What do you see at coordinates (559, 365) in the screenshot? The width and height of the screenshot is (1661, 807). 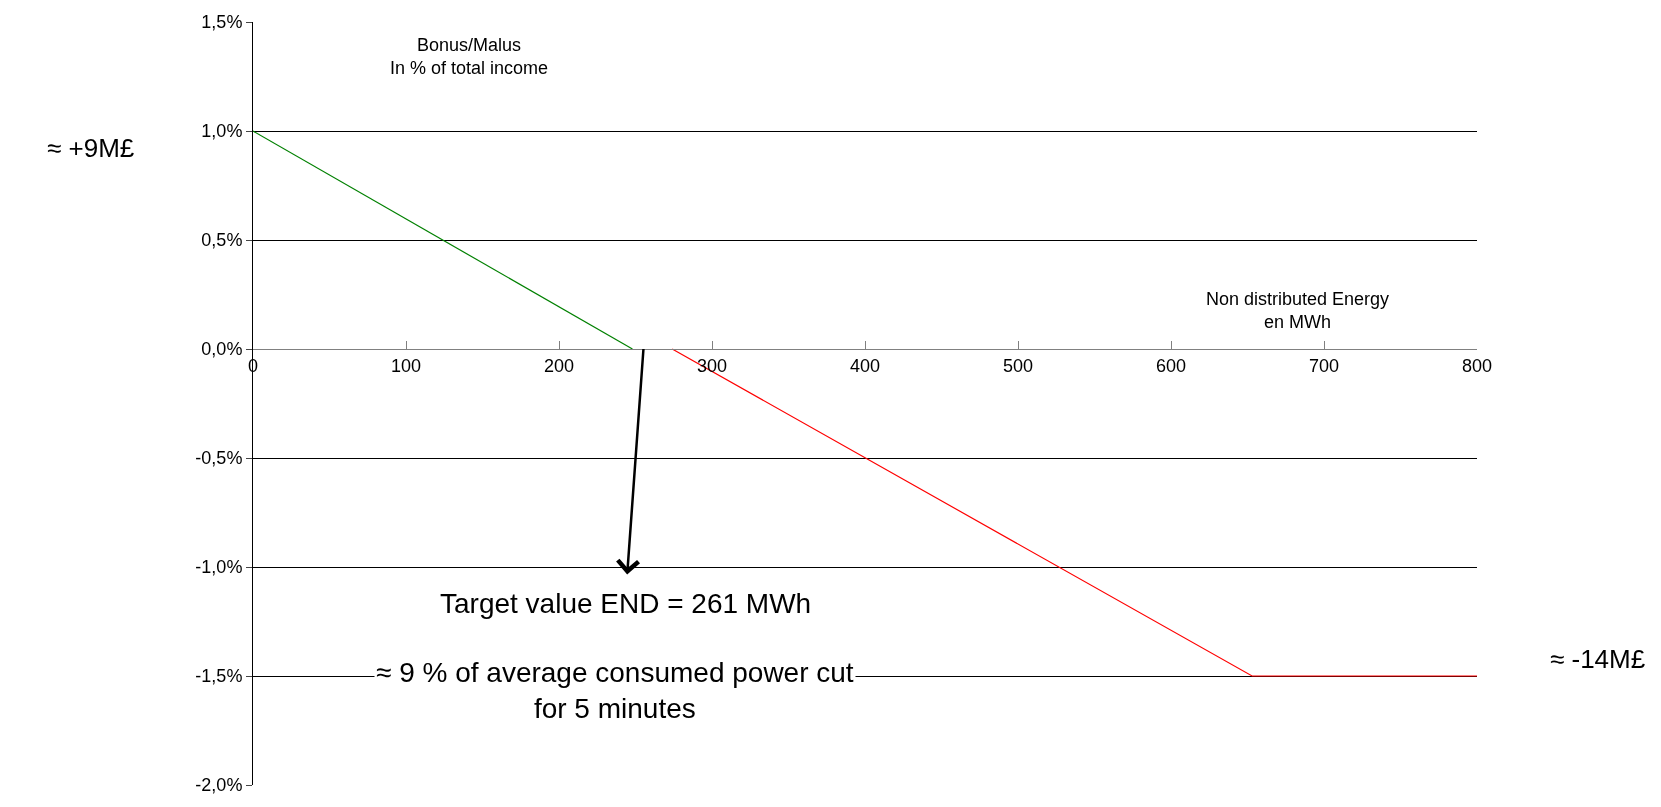 I see `x-tick-label: 200` at bounding box center [559, 365].